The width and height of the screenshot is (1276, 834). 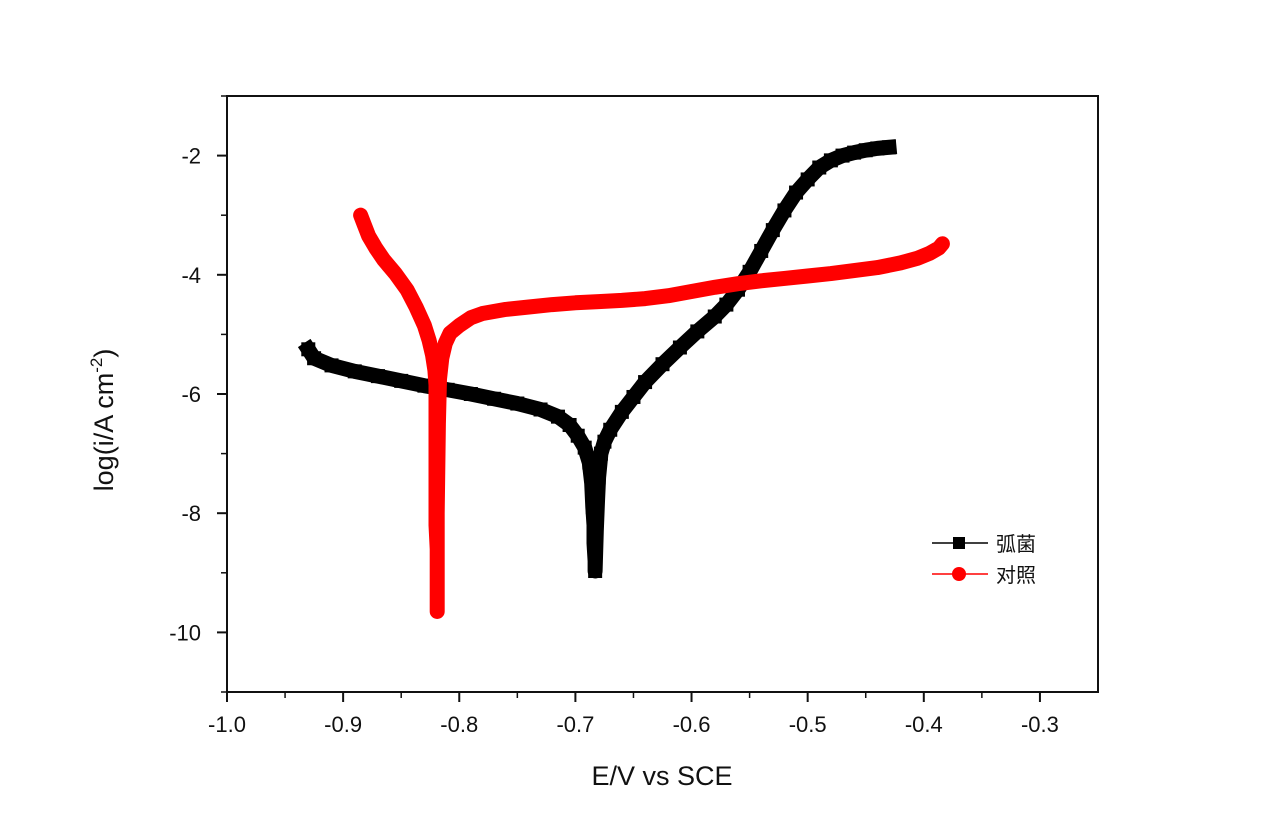 What do you see at coordinates (191, 275) in the screenshot?
I see `y-tick-label: -4` at bounding box center [191, 275].